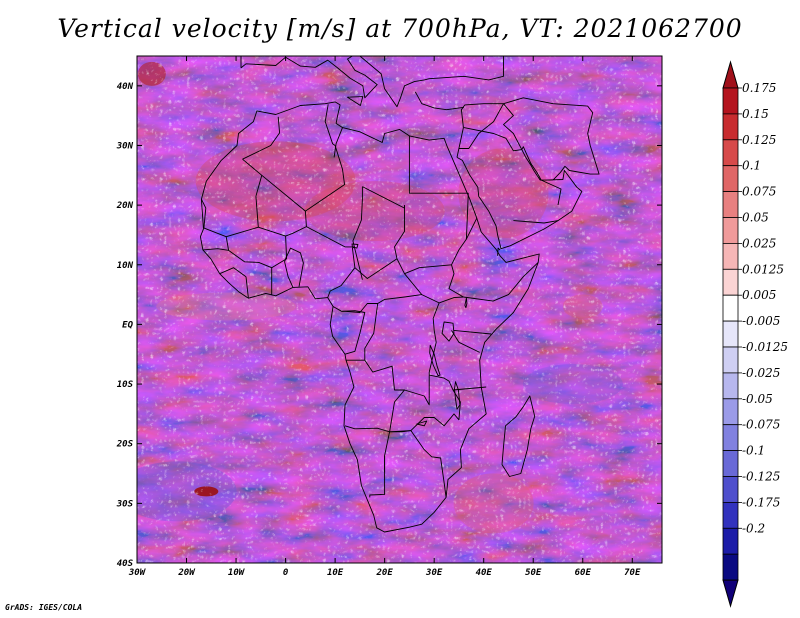 Image resolution: width=800 pixels, height=618 pixels. What do you see at coordinates (484, 573) in the screenshot?
I see `lon-tick-label: 40E` at bounding box center [484, 573].